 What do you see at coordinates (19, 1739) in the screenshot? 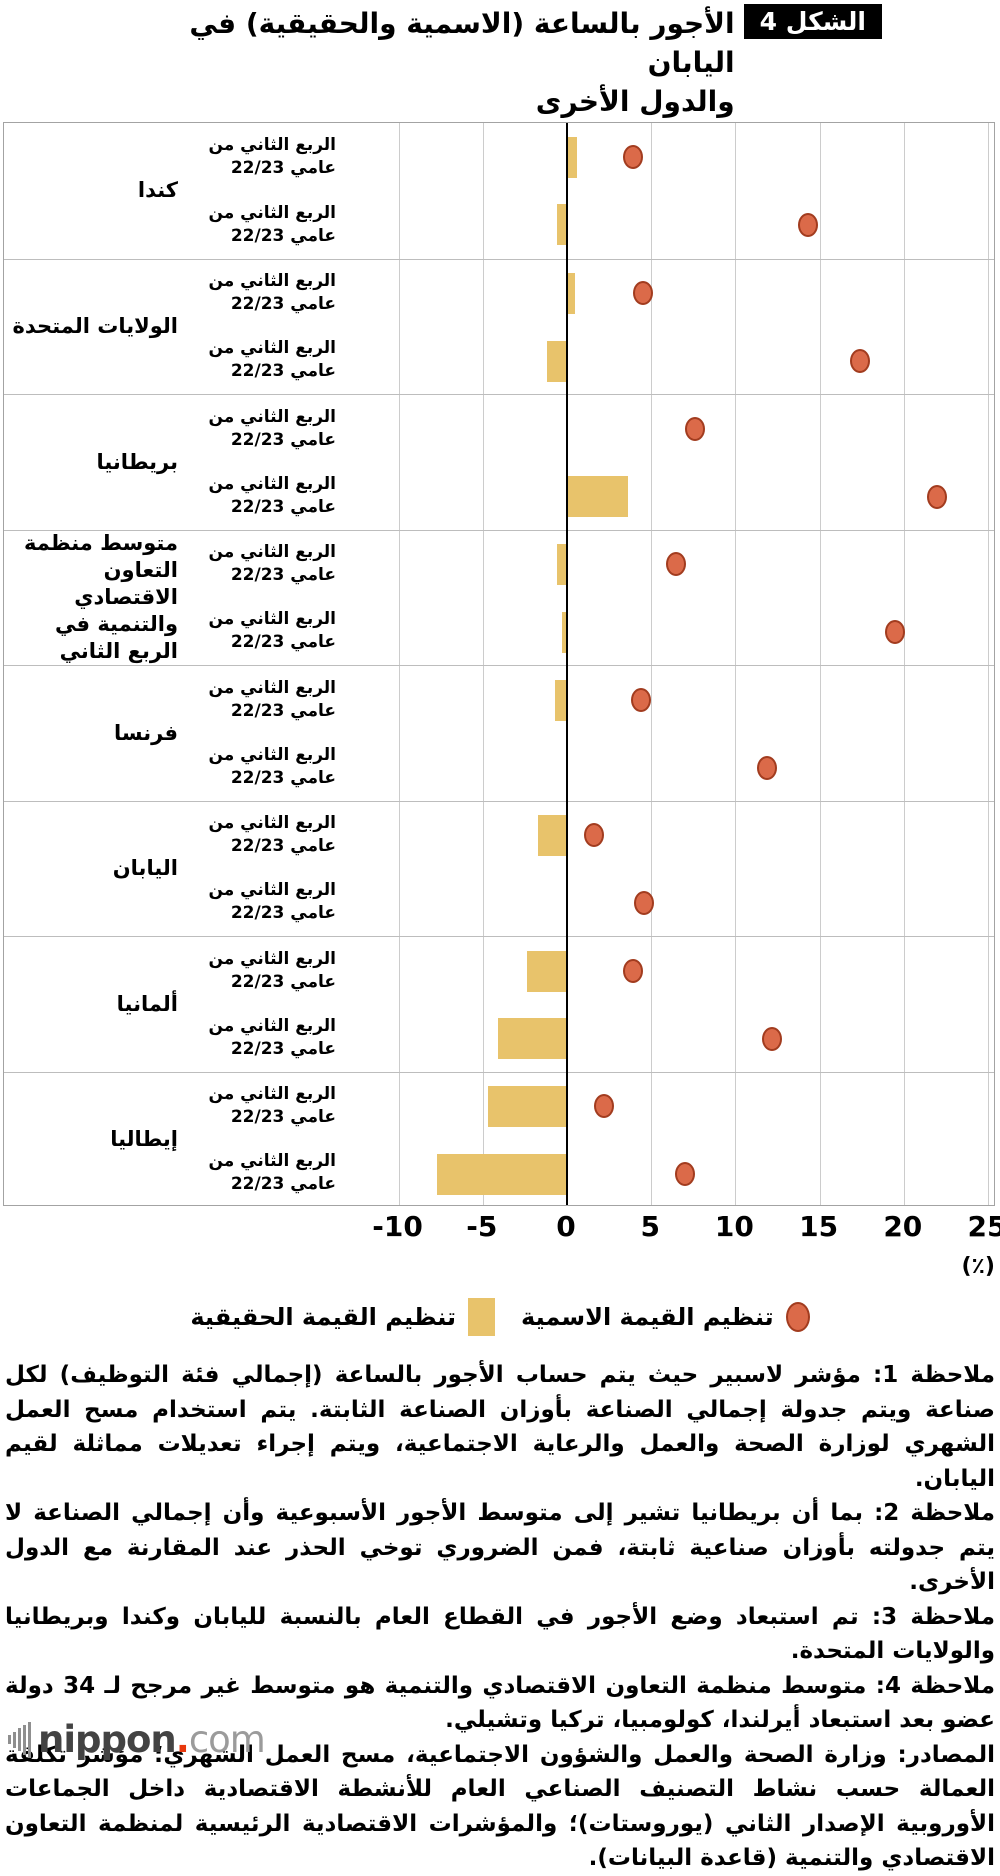
I see `logo-soundwave-icon` at bounding box center [19, 1739].